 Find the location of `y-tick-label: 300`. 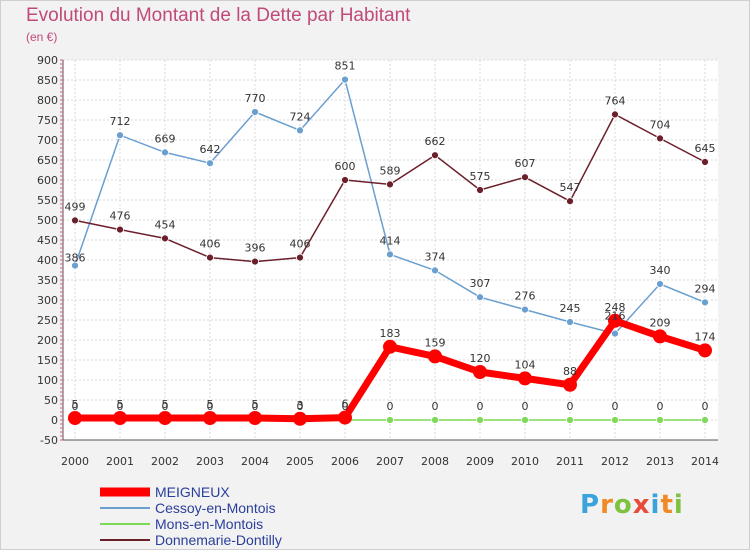

y-tick-label: 300 is located at coordinates (47, 300).